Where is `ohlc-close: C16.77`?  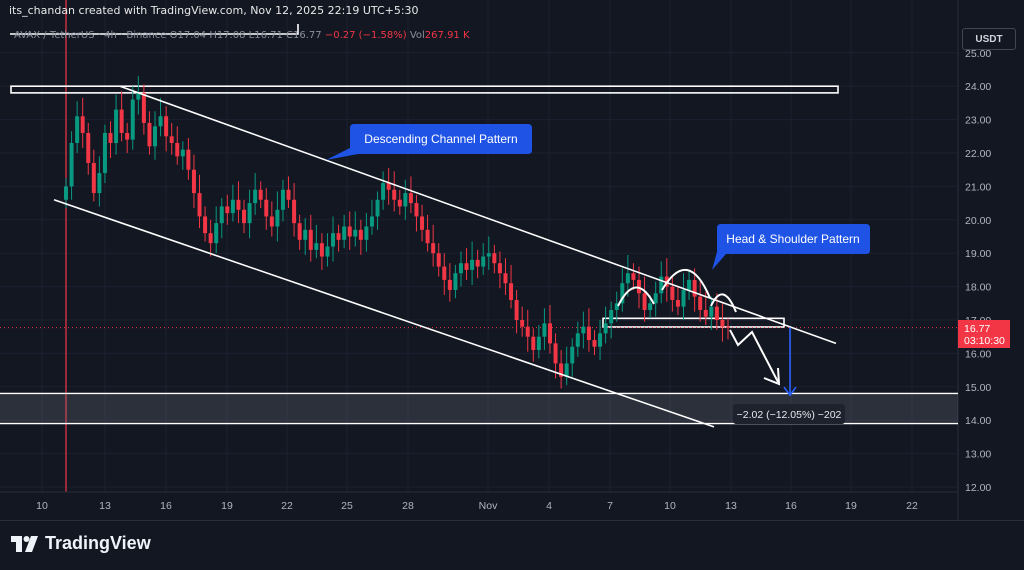 ohlc-close: C16.77 is located at coordinates (304, 35).